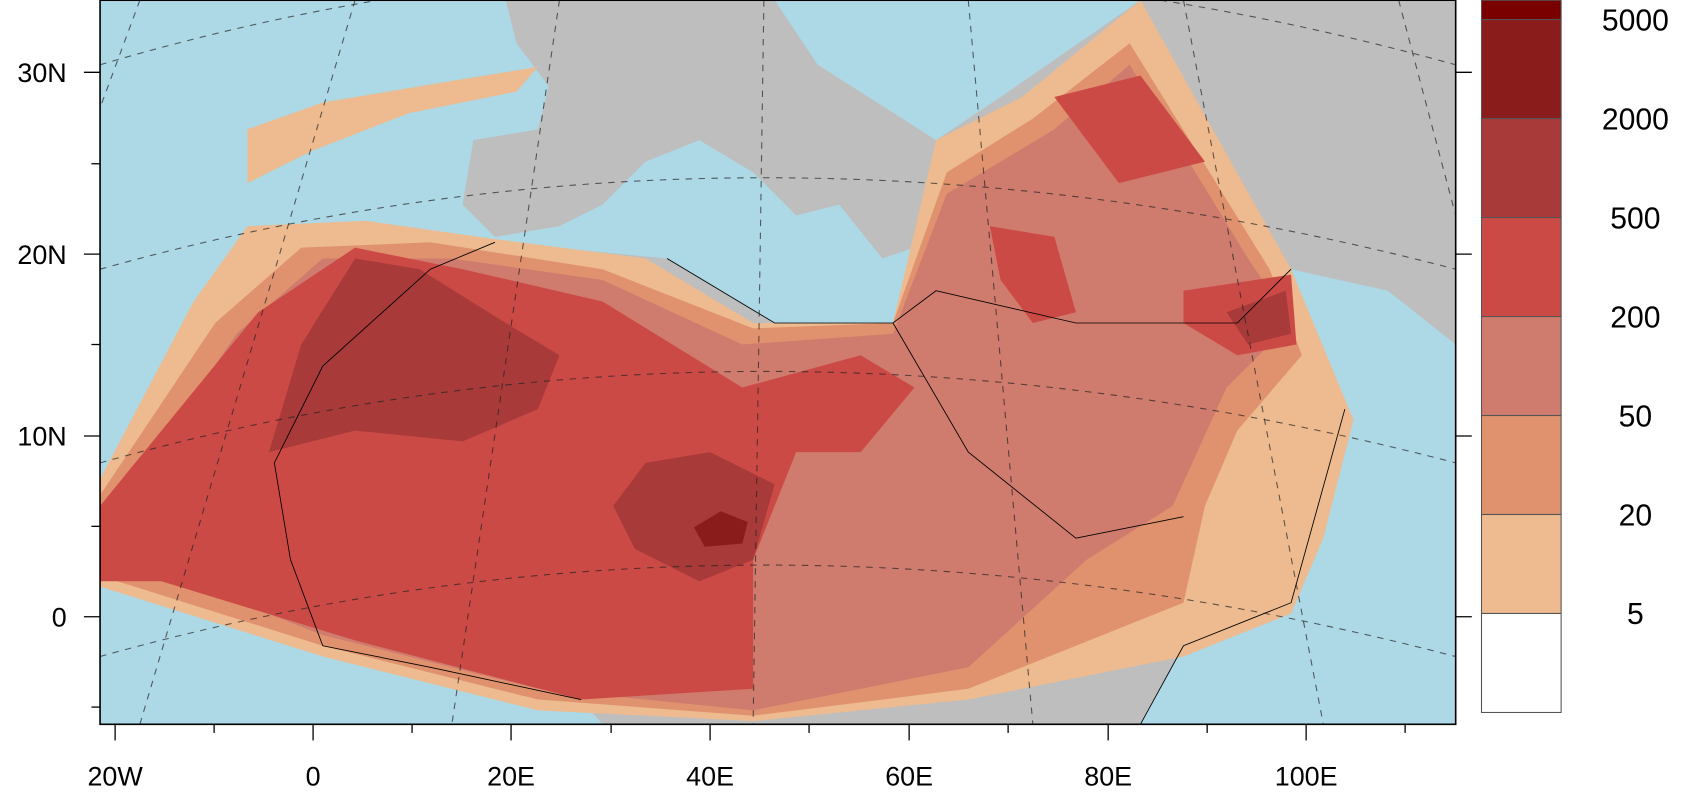 The image size is (1687, 802). I want to click on x-tick-label: 20W, so click(115, 777).